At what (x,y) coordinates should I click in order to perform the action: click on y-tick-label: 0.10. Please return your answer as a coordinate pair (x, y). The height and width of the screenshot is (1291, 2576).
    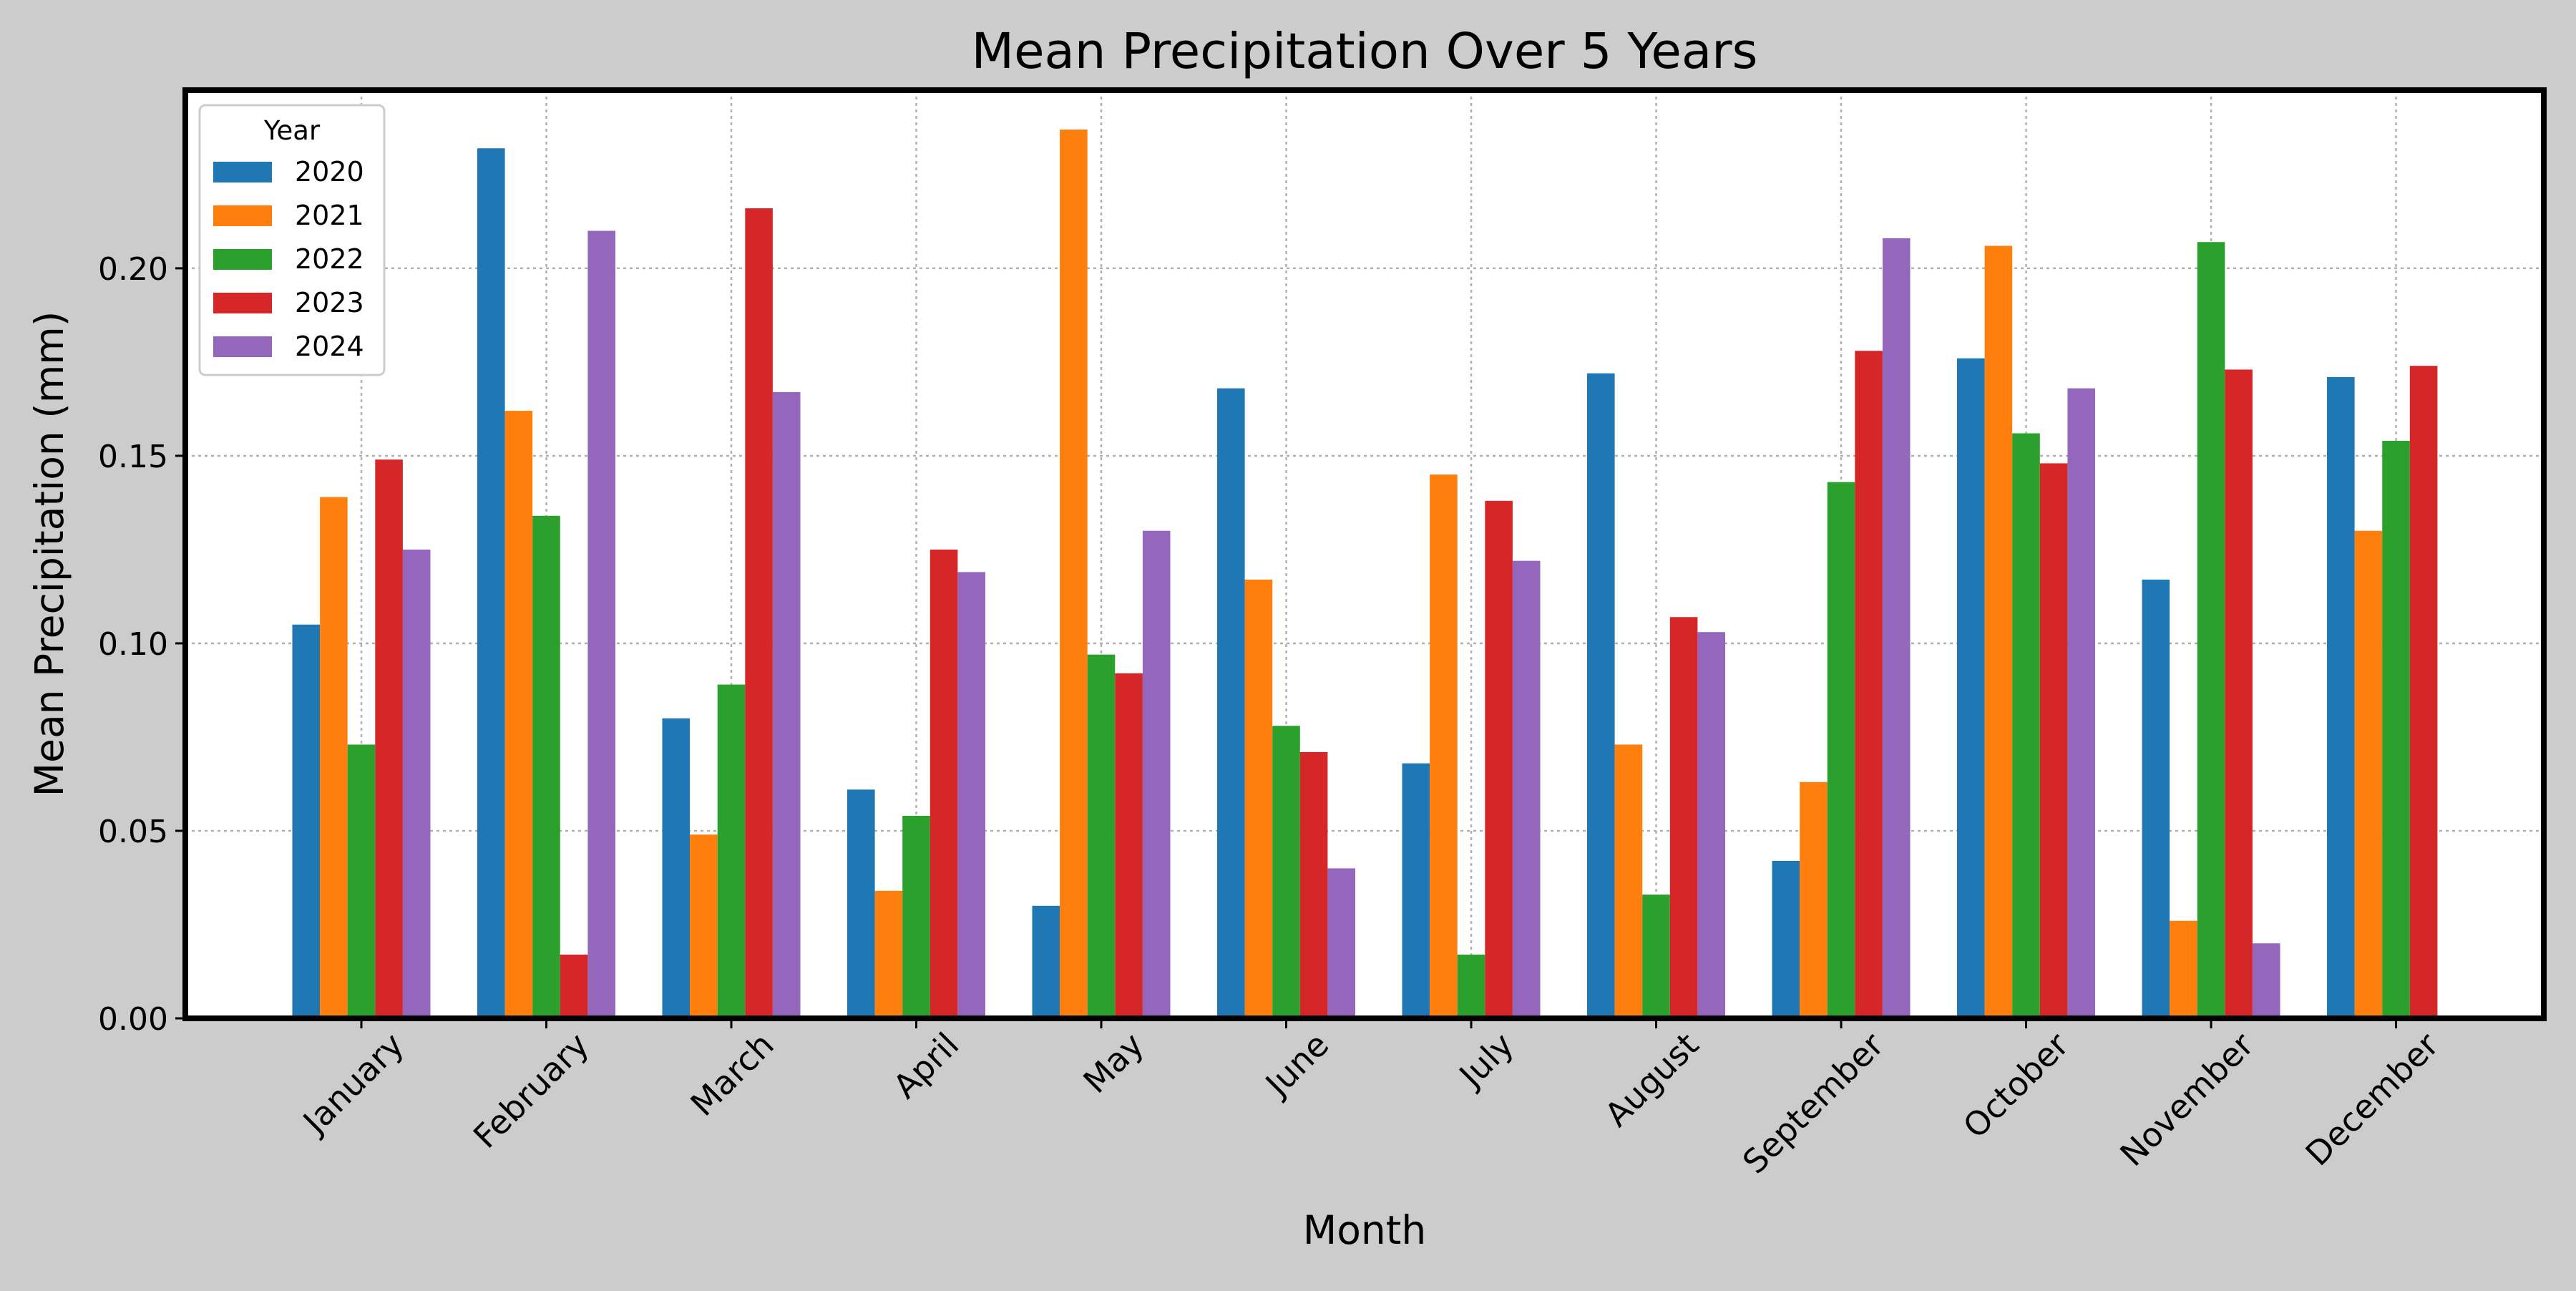
    Looking at the image, I should click on (133, 644).